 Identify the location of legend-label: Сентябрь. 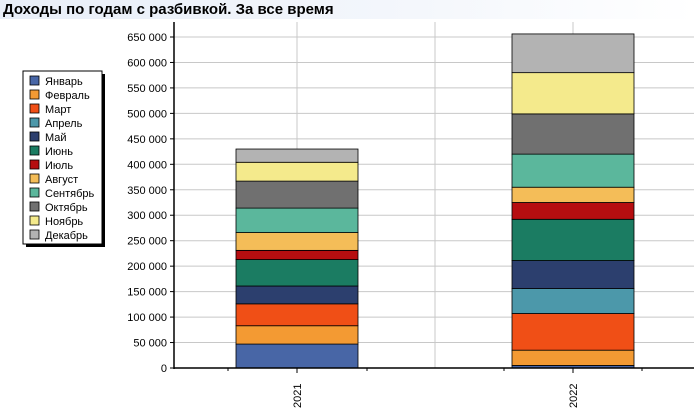
(70, 194).